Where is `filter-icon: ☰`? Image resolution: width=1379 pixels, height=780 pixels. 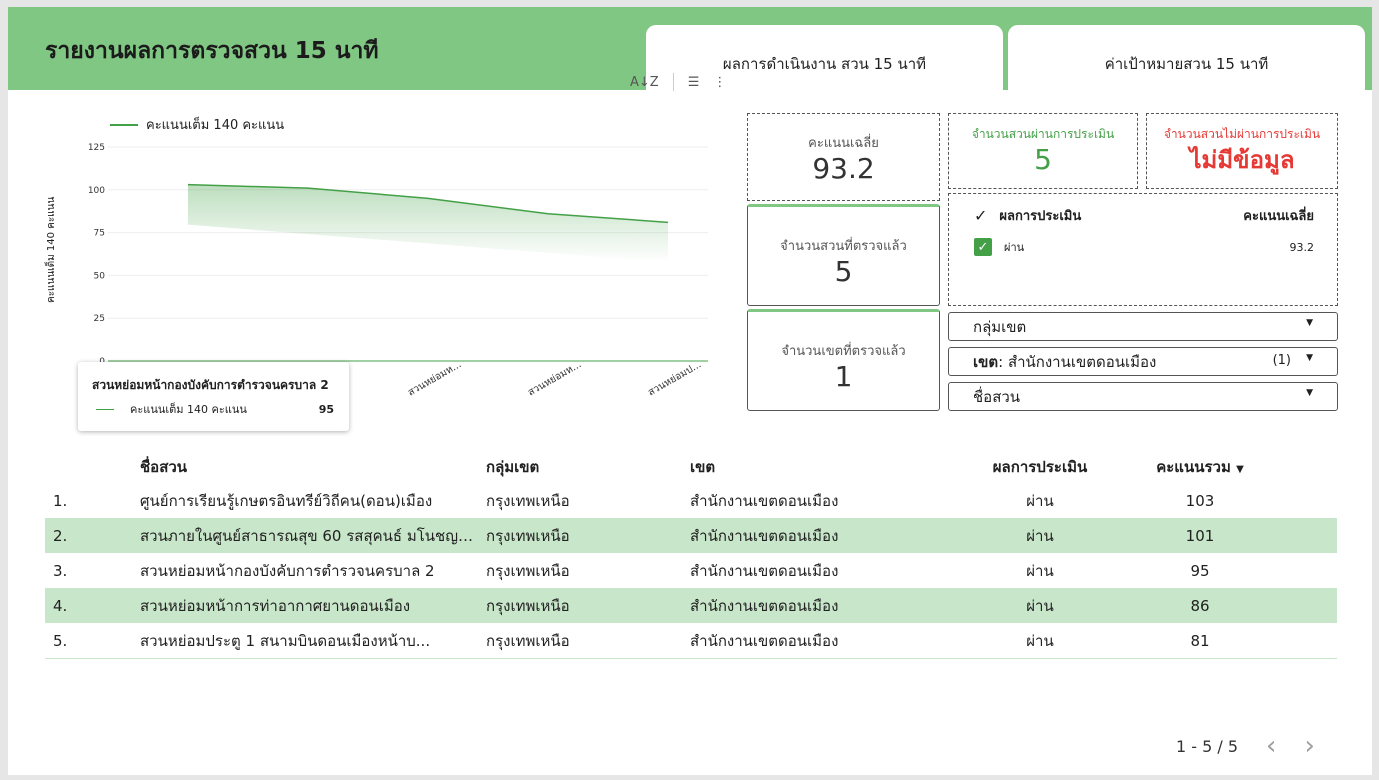 filter-icon: ☰ is located at coordinates (693, 82).